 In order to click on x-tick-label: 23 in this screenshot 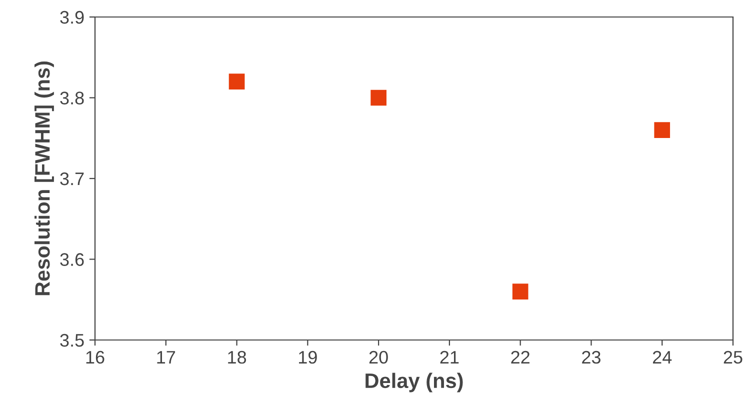, I will do `click(591, 357)`.